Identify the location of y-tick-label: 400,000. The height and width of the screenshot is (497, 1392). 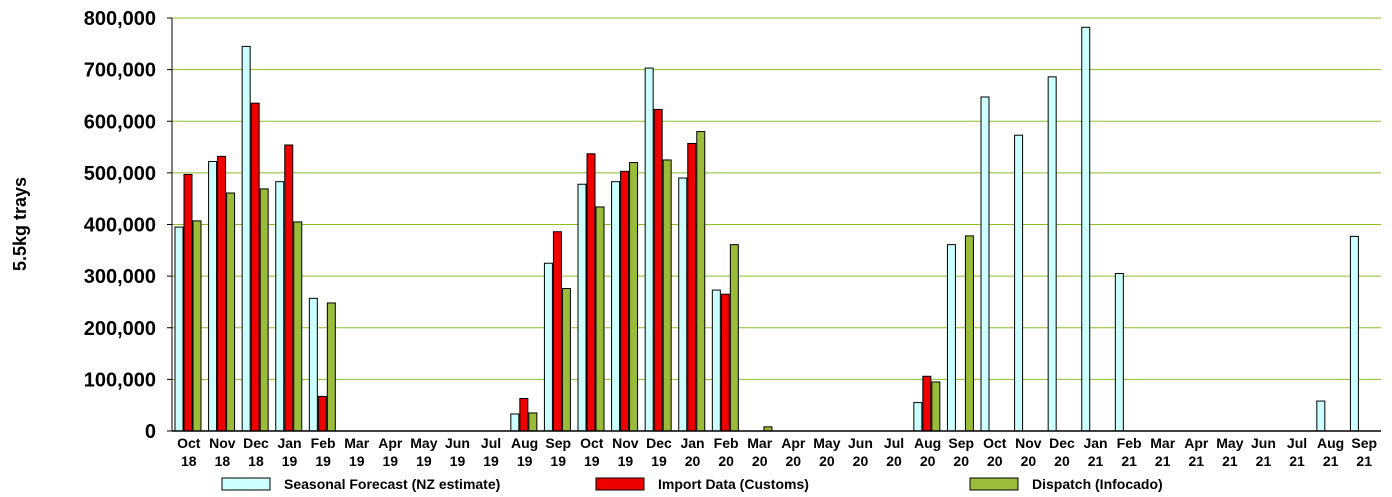
(120, 226).